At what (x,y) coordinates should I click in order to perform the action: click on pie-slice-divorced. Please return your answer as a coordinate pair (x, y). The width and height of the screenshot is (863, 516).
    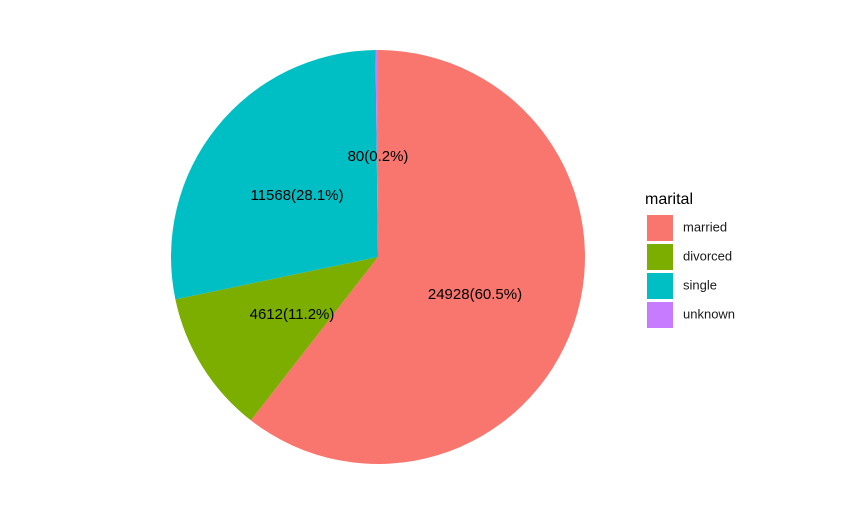
    Looking at the image, I should click on (276, 339).